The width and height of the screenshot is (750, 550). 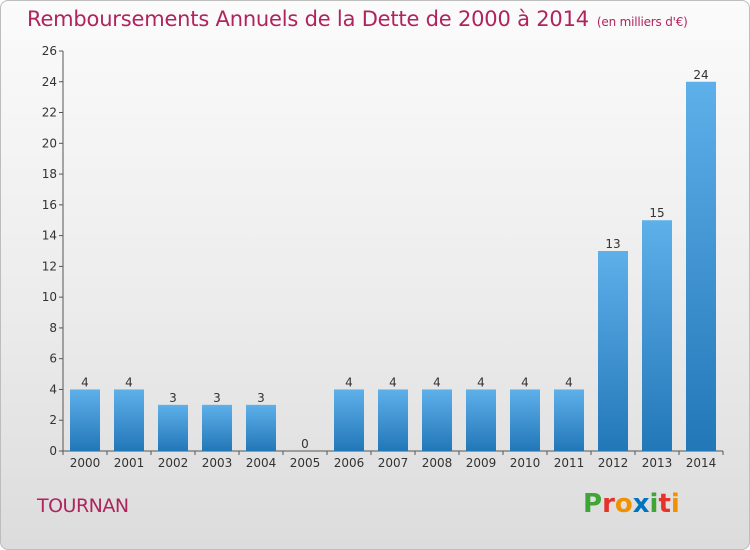 I want to click on data-label-2003: 3, so click(x=217, y=398).